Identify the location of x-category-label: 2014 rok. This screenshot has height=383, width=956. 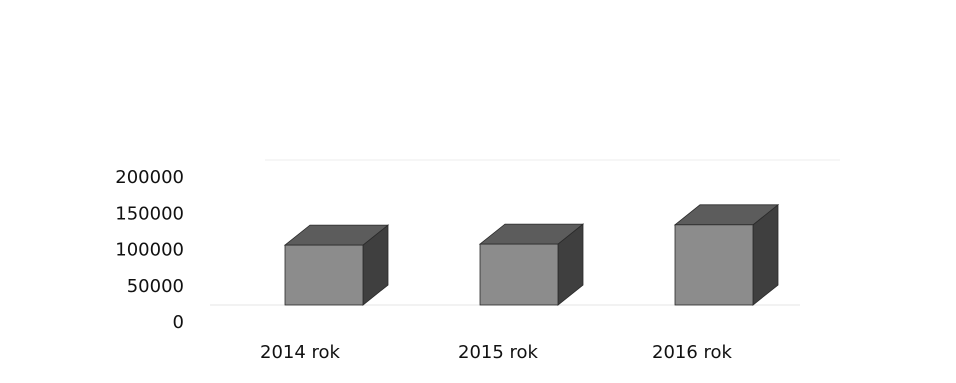
(300, 352).